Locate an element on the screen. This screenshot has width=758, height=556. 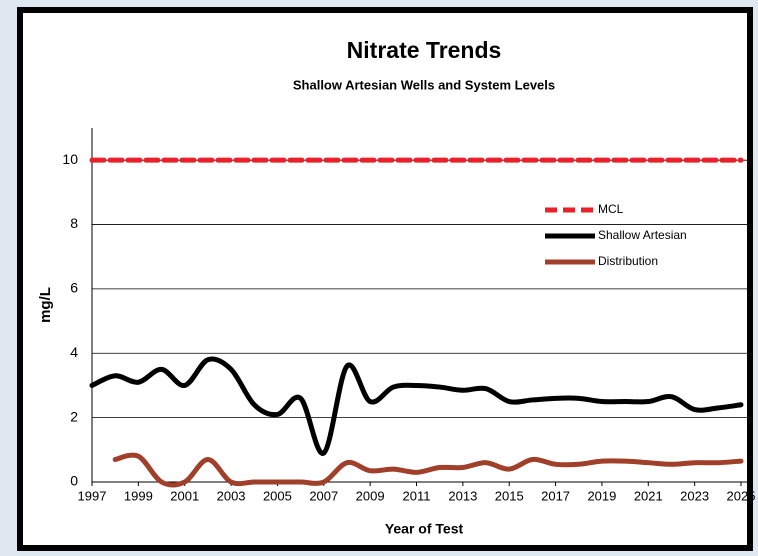
y-tick-label: 10 is located at coordinates (70, 159).